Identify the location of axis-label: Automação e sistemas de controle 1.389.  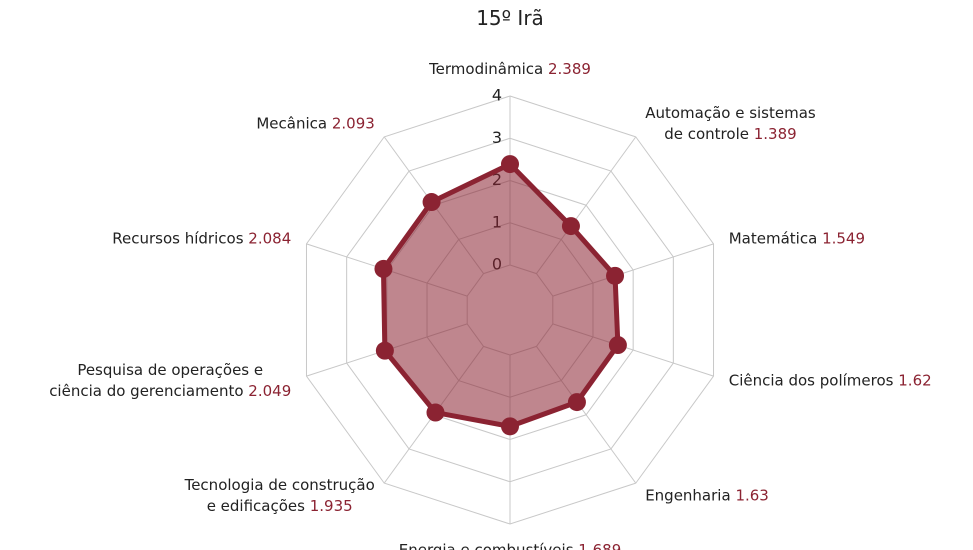
(730, 124).